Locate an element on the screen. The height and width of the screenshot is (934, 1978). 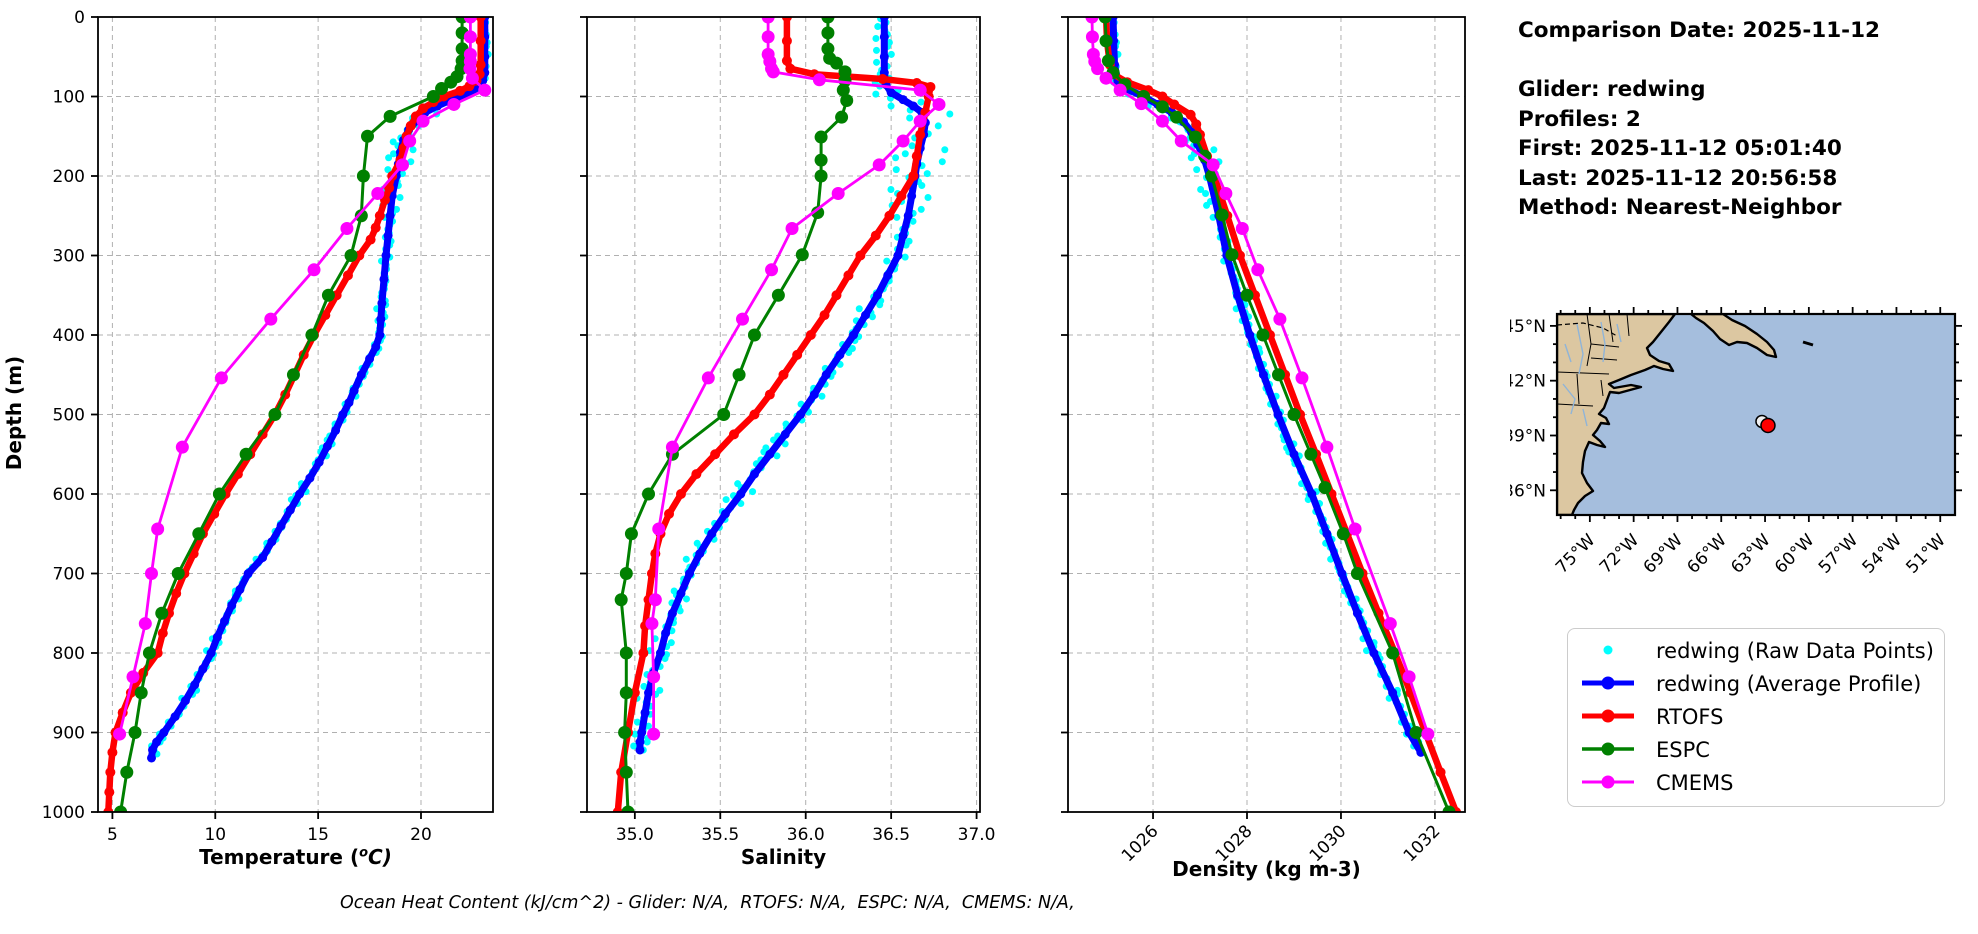
svg-text: 400 is located at coordinates (69, 336).